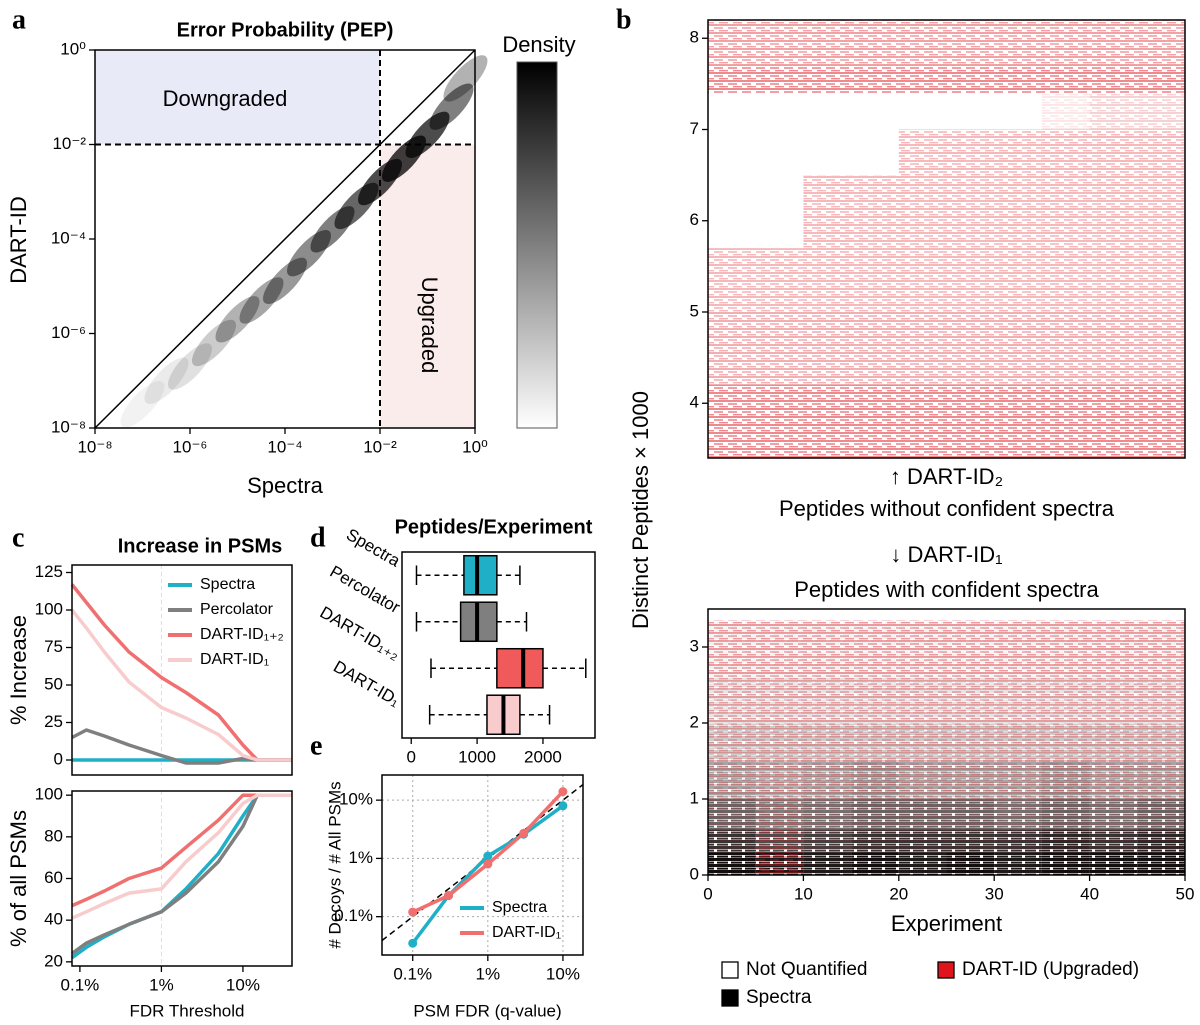 The width and height of the screenshot is (1200, 1025). Describe the element at coordinates (946, 589) in the screenshot. I see `section-caption: Peptides with confident spectra` at that location.